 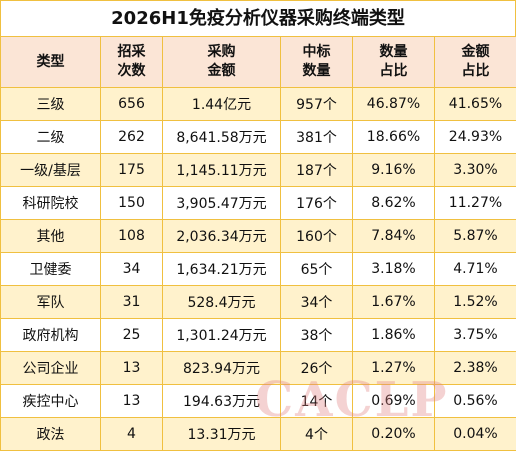 I want to click on header-cell: 采购 金额, so click(x=221, y=62).